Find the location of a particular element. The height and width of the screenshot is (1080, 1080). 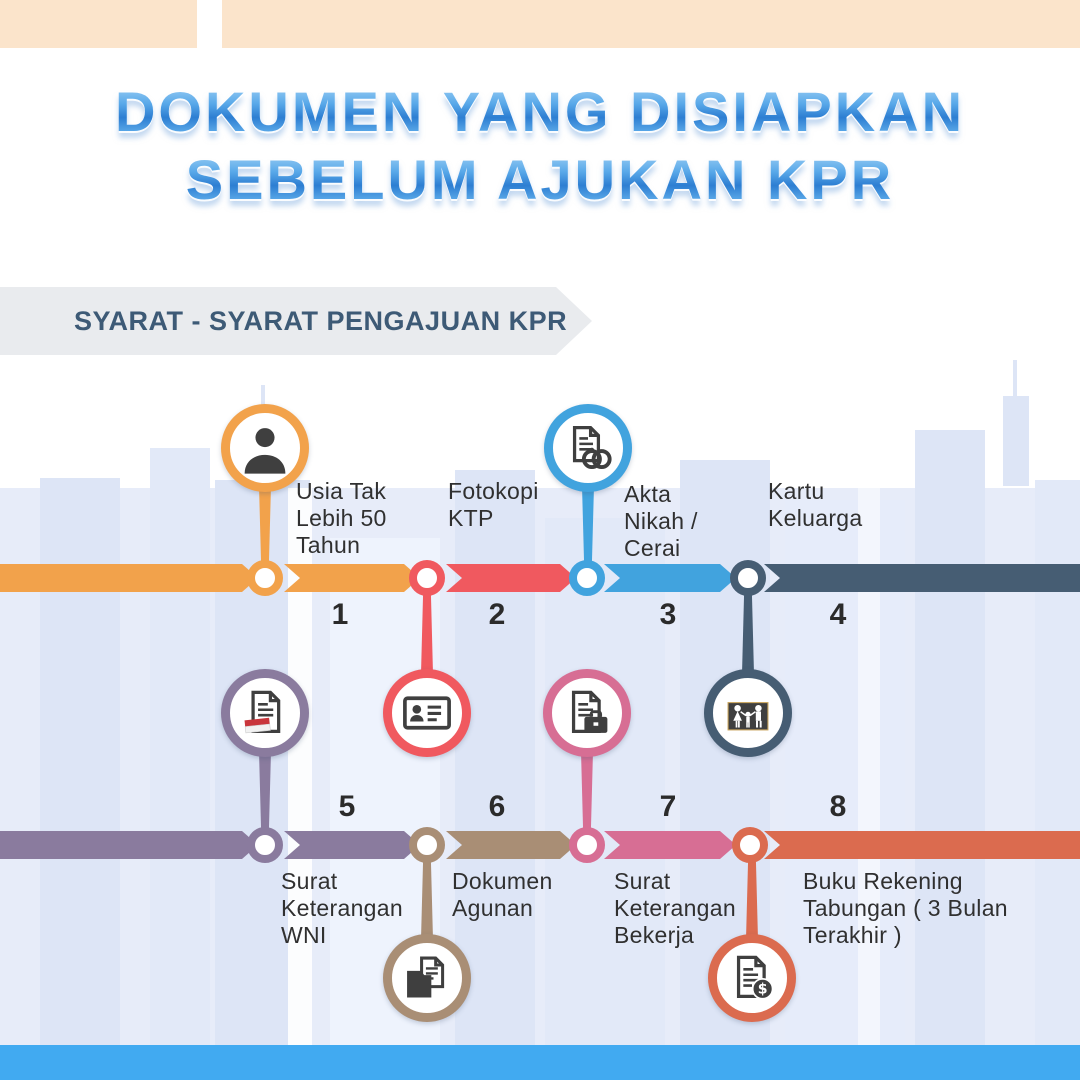

id-card-icon is located at coordinates (427, 713).